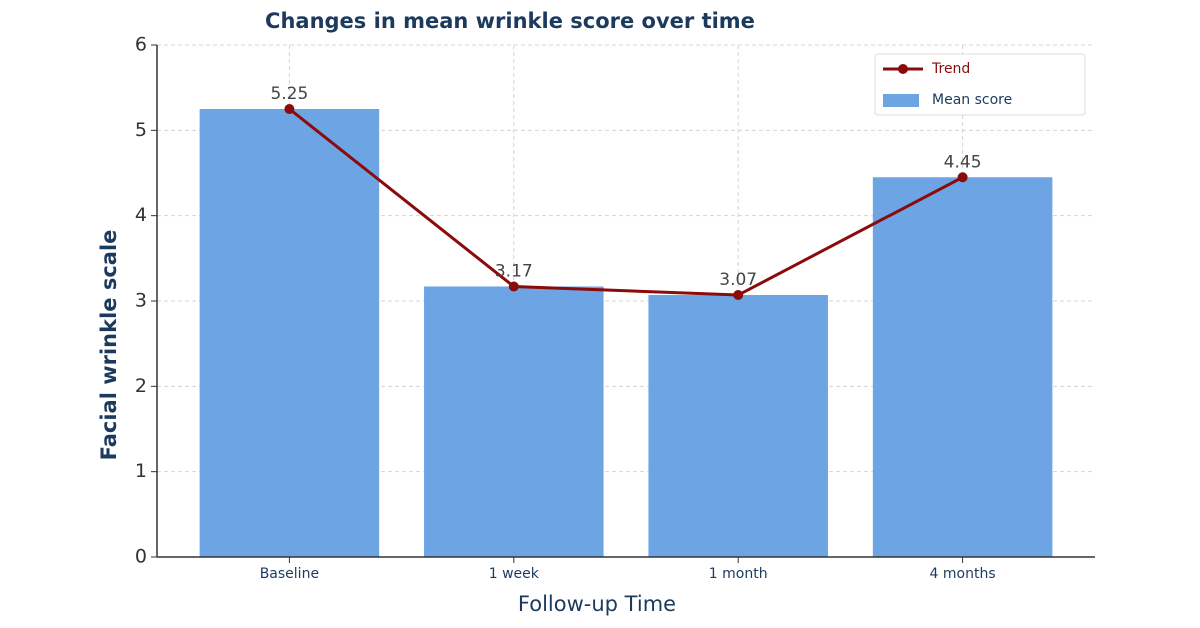 Image resolution: width=1200 pixels, height=628 pixels. I want to click on x-axis-label: Follow-up Time, so click(597, 604).